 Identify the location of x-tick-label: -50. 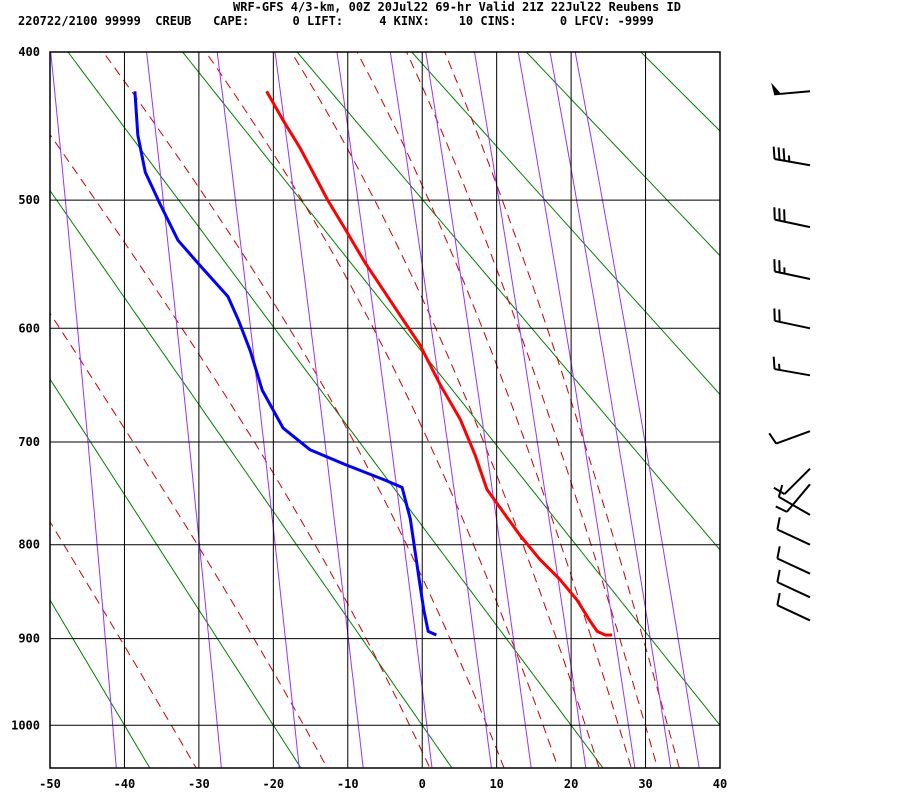
(50, 784).